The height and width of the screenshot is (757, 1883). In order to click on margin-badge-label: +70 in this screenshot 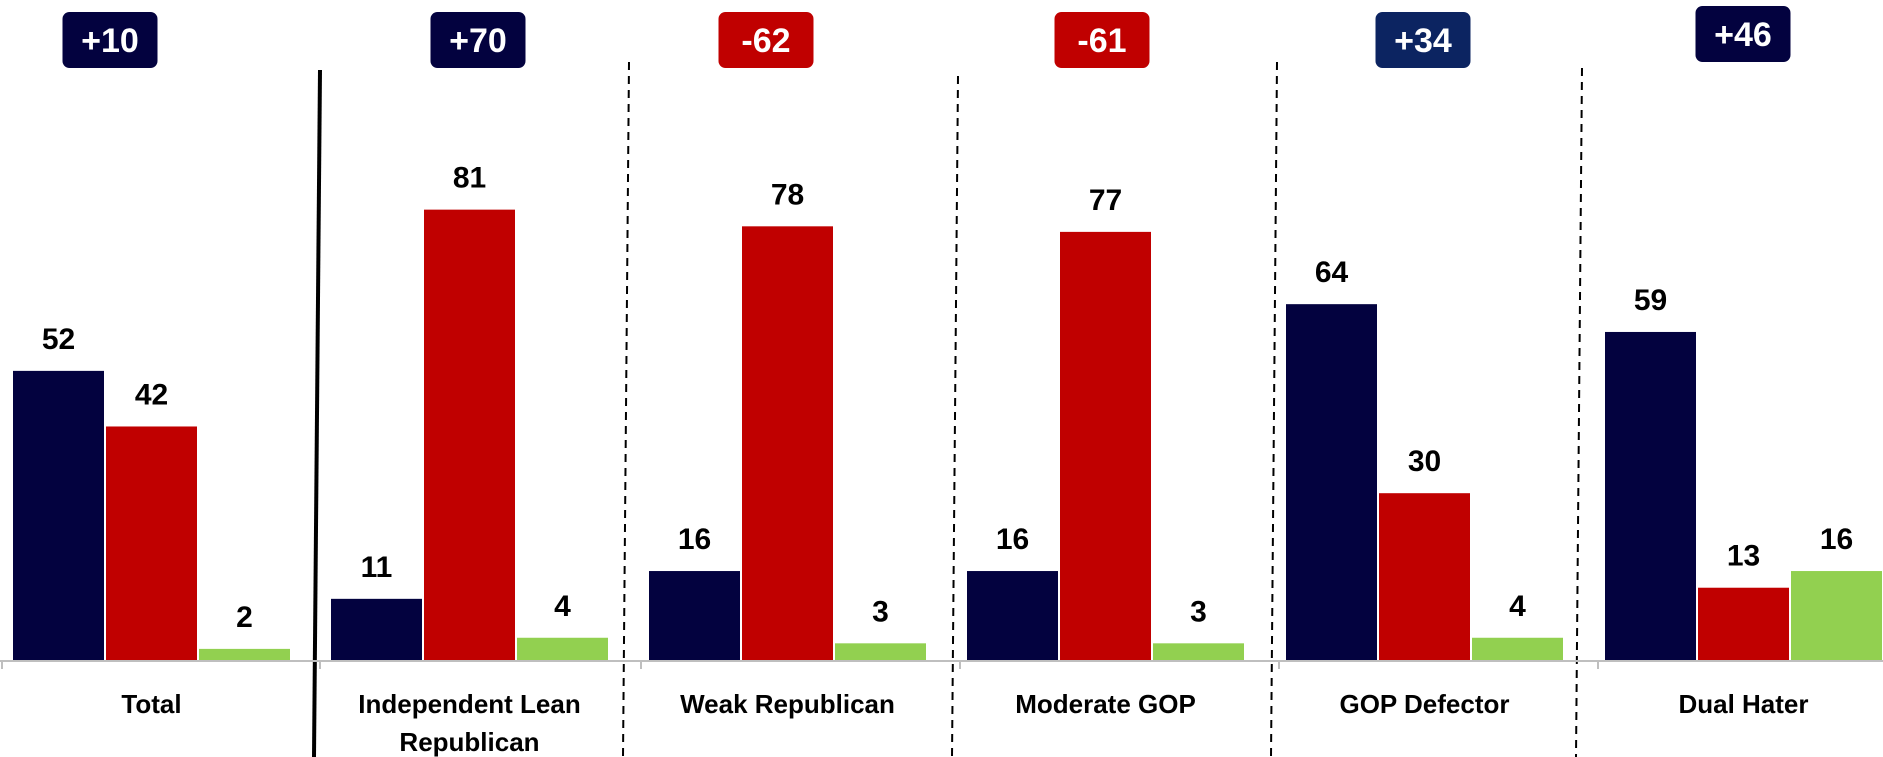, I will do `click(478, 41)`.